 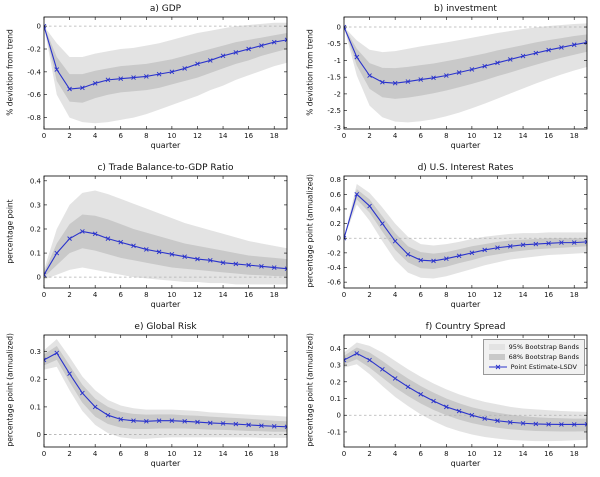 What do you see at coordinates (337, 94) in the screenshot?
I see `svg-text: -2` at bounding box center [337, 94].